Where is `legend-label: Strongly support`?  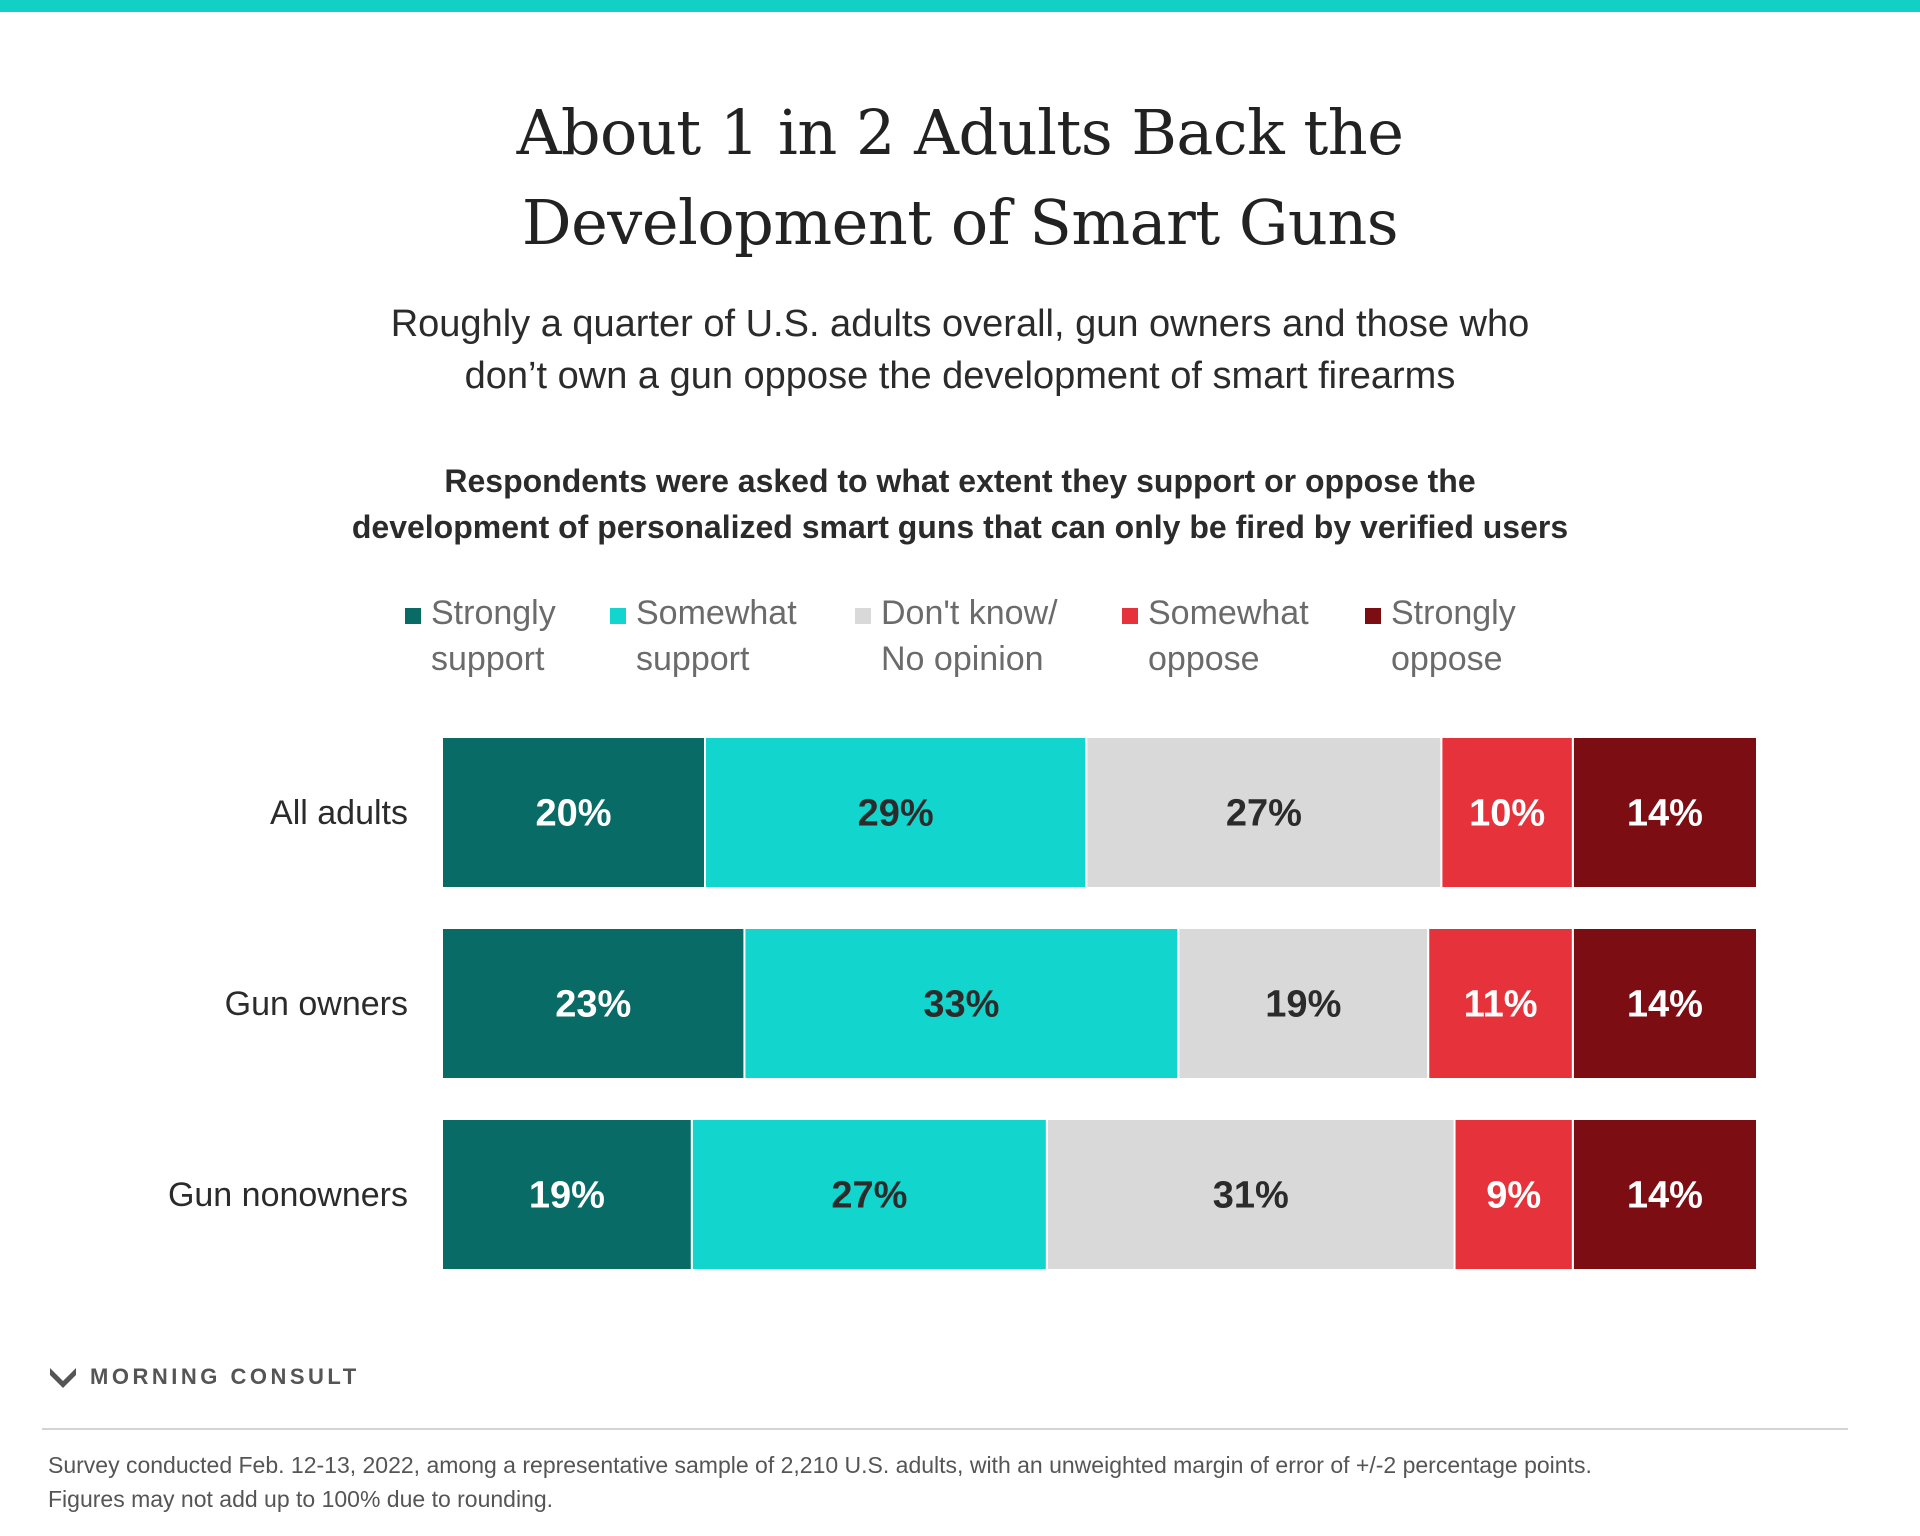 legend-label: Strongly support is located at coordinates (493, 636).